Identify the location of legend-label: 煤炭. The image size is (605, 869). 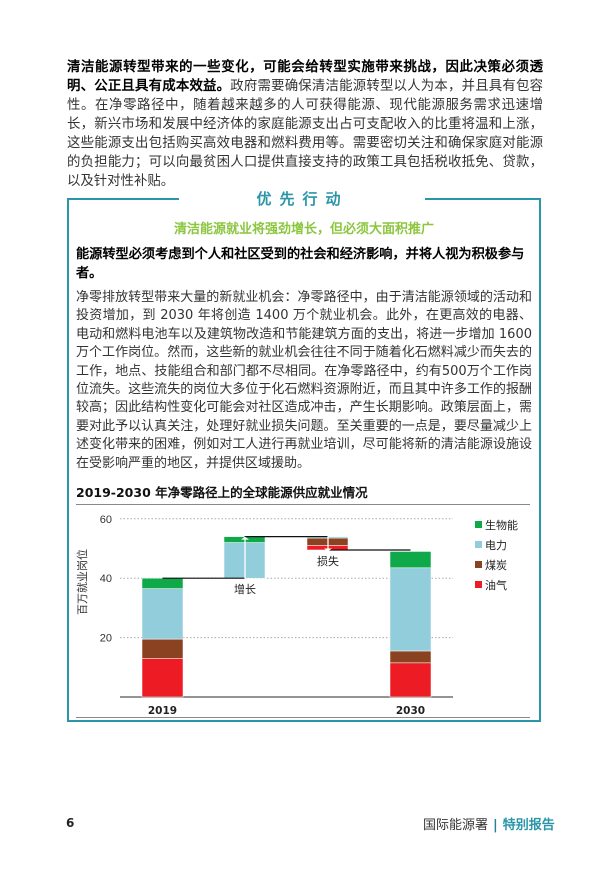
(496, 565).